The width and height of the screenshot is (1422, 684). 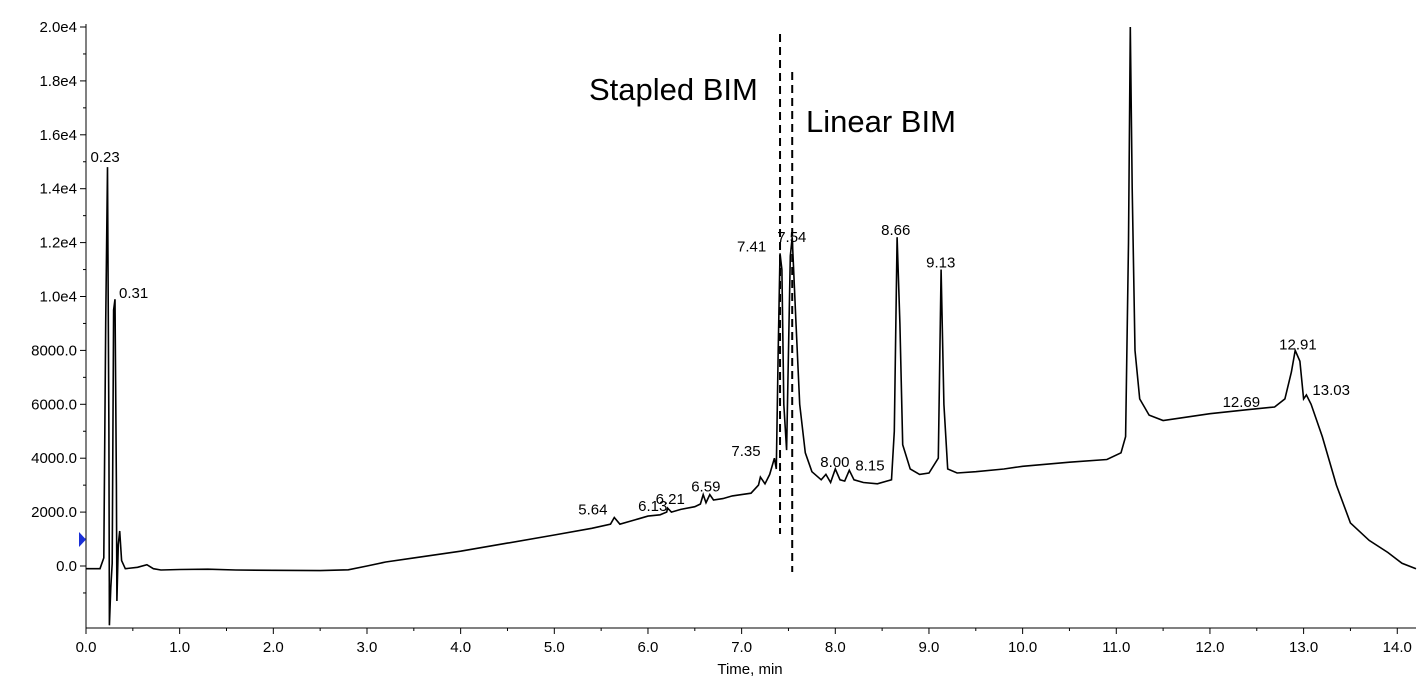 What do you see at coordinates (929, 647) in the screenshot?
I see `x-tick-label: 9.0` at bounding box center [929, 647].